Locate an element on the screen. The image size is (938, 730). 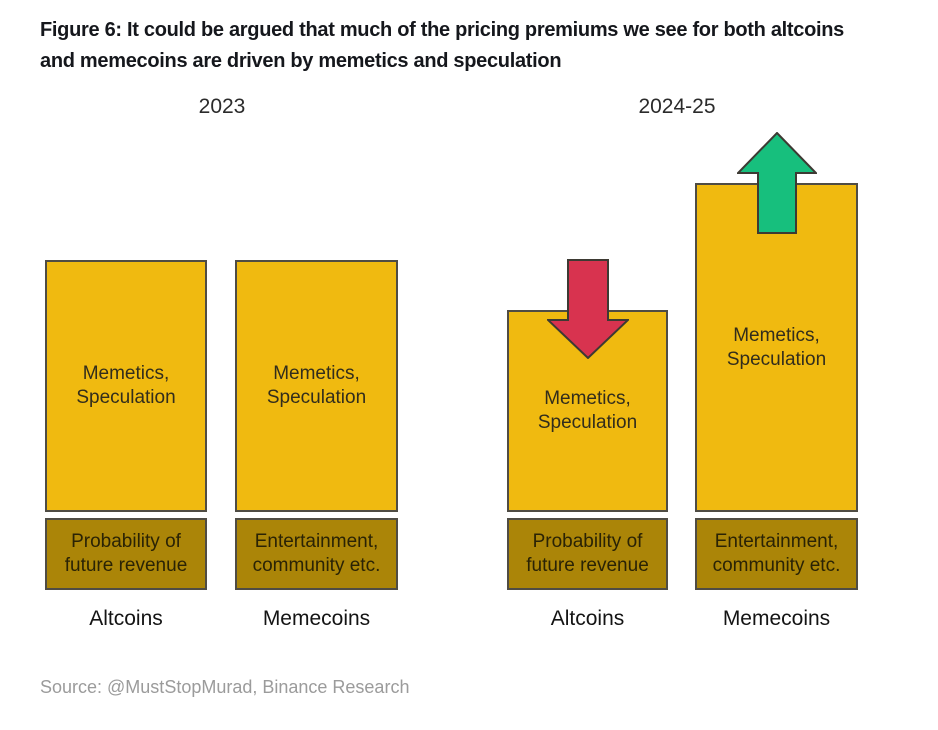
panel-label-2023: 2023 is located at coordinates (222, 106).